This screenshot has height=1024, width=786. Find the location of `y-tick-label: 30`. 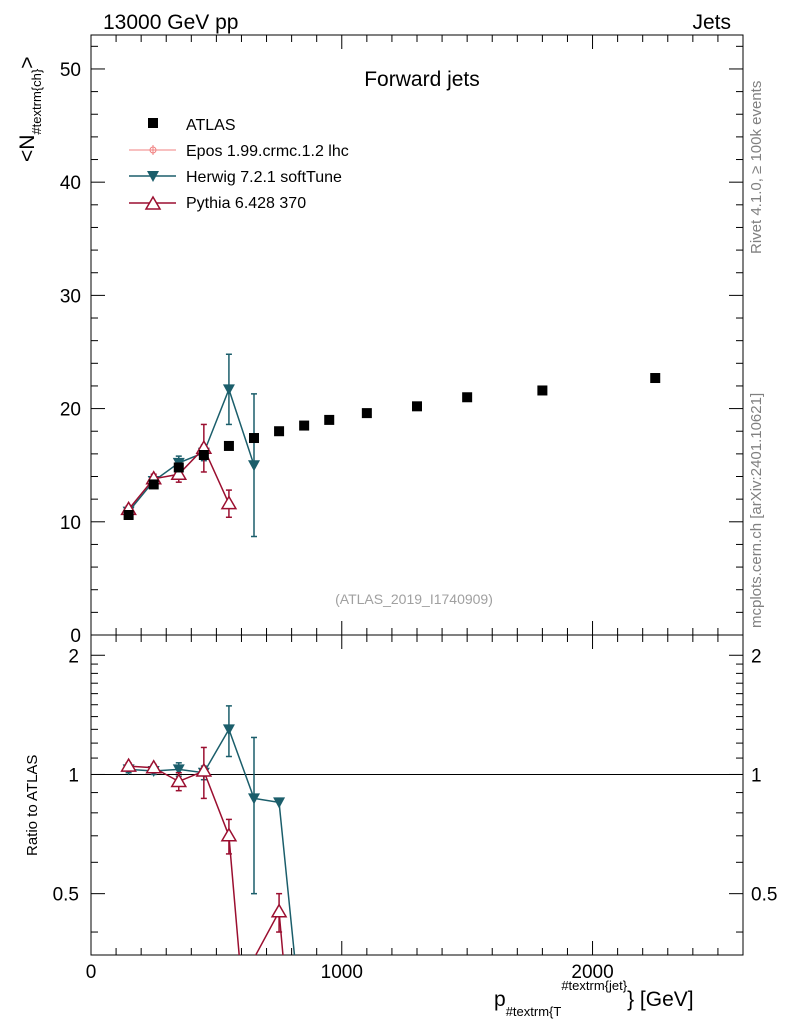

y-tick-label: 30 is located at coordinates (70, 296).